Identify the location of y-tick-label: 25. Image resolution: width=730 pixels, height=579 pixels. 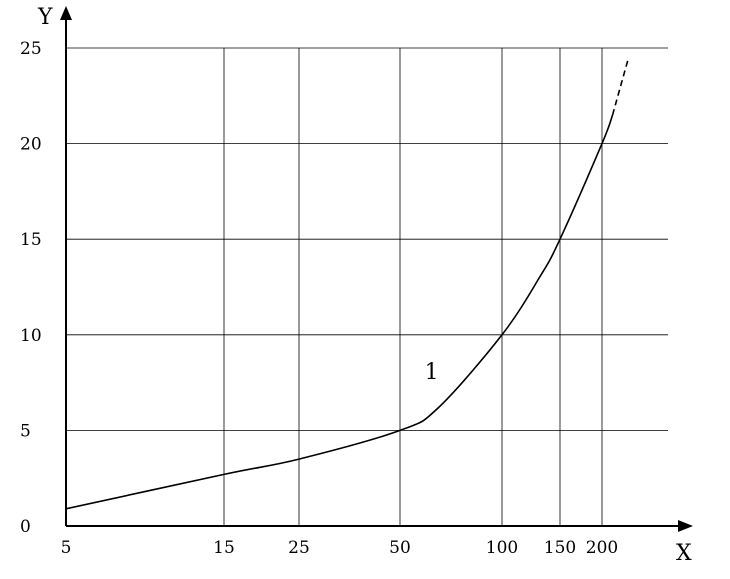
(31, 49).